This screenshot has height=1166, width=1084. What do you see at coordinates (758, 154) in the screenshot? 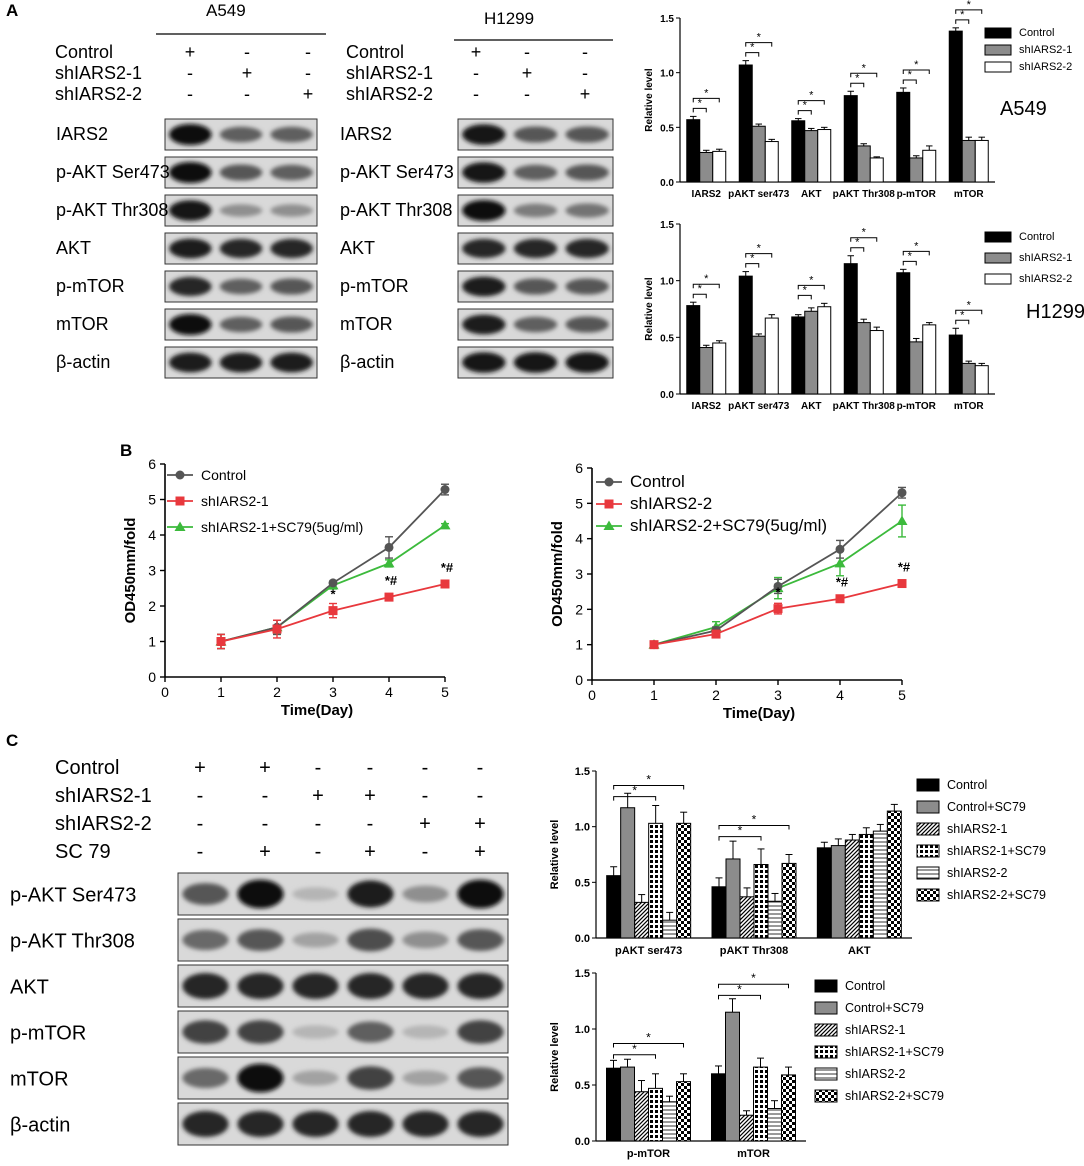
I see `bar-shiars2-1-pakt-ser473` at bounding box center [758, 154].